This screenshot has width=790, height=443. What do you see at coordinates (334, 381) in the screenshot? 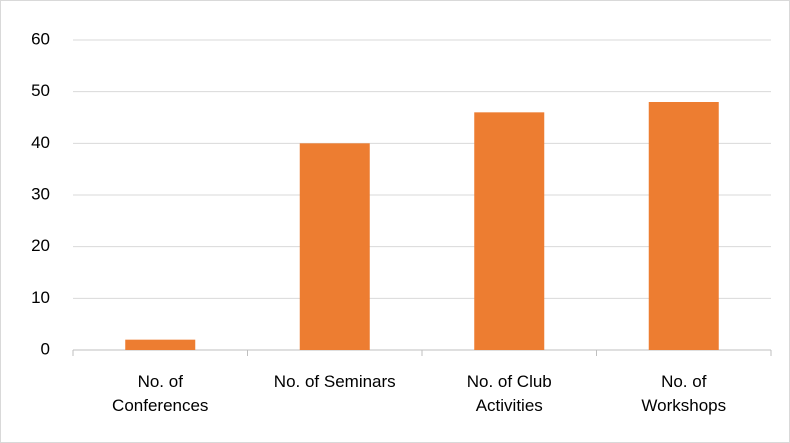
I see `x-tick-label: No. of Seminars` at bounding box center [334, 381].